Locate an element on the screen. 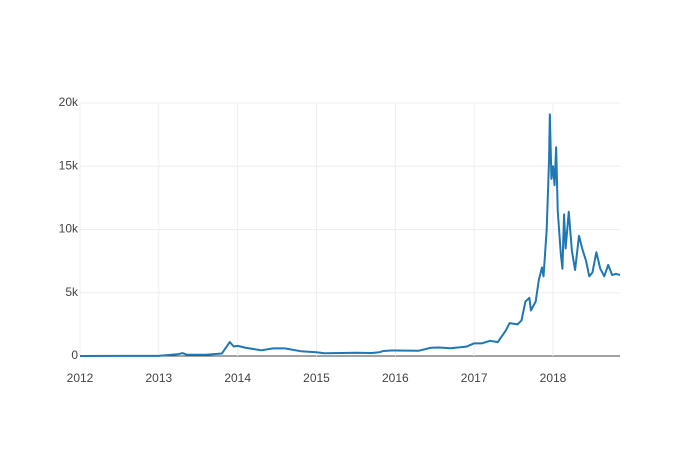  x-tick-label: 2018 is located at coordinates (553, 378).